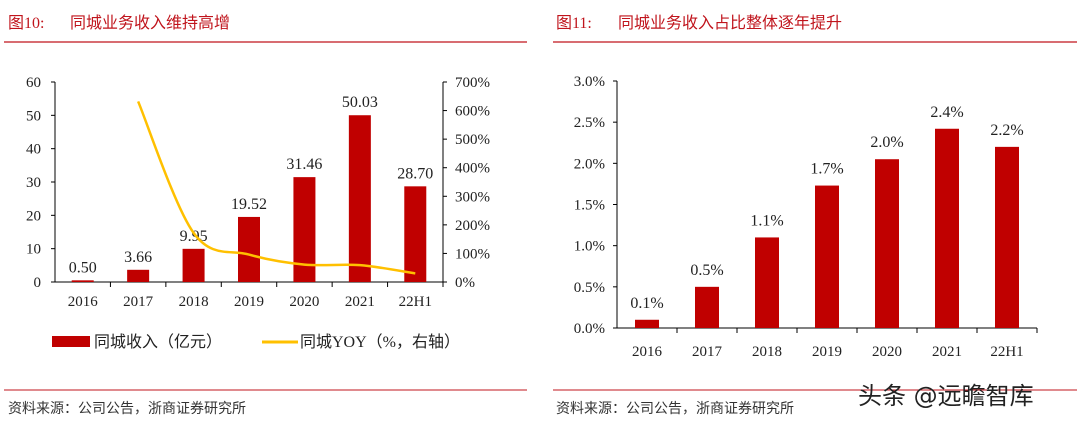 This screenshot has width=1080, height=423. I want to click on y2-tick-label: 200%, so click(472, 226).